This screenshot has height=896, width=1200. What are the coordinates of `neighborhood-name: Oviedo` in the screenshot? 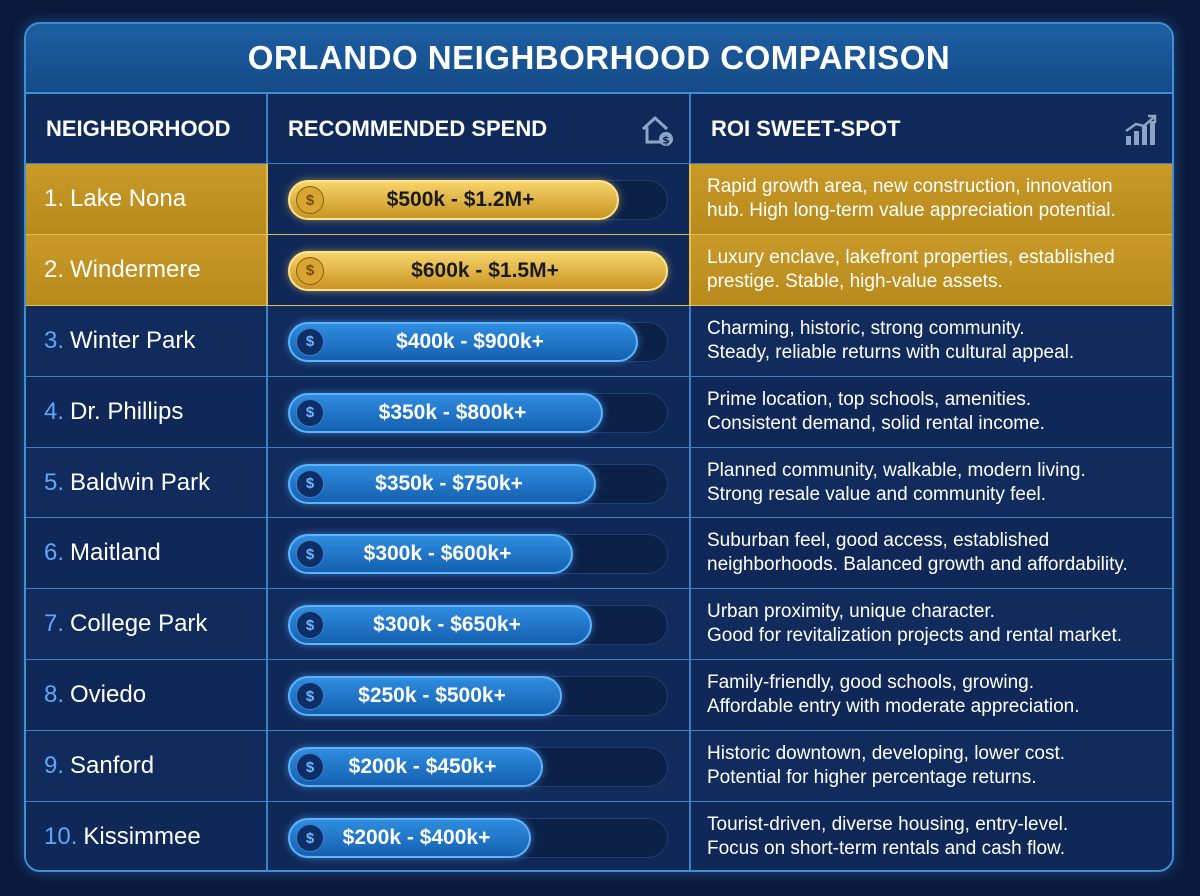 It's located at (108, 695).